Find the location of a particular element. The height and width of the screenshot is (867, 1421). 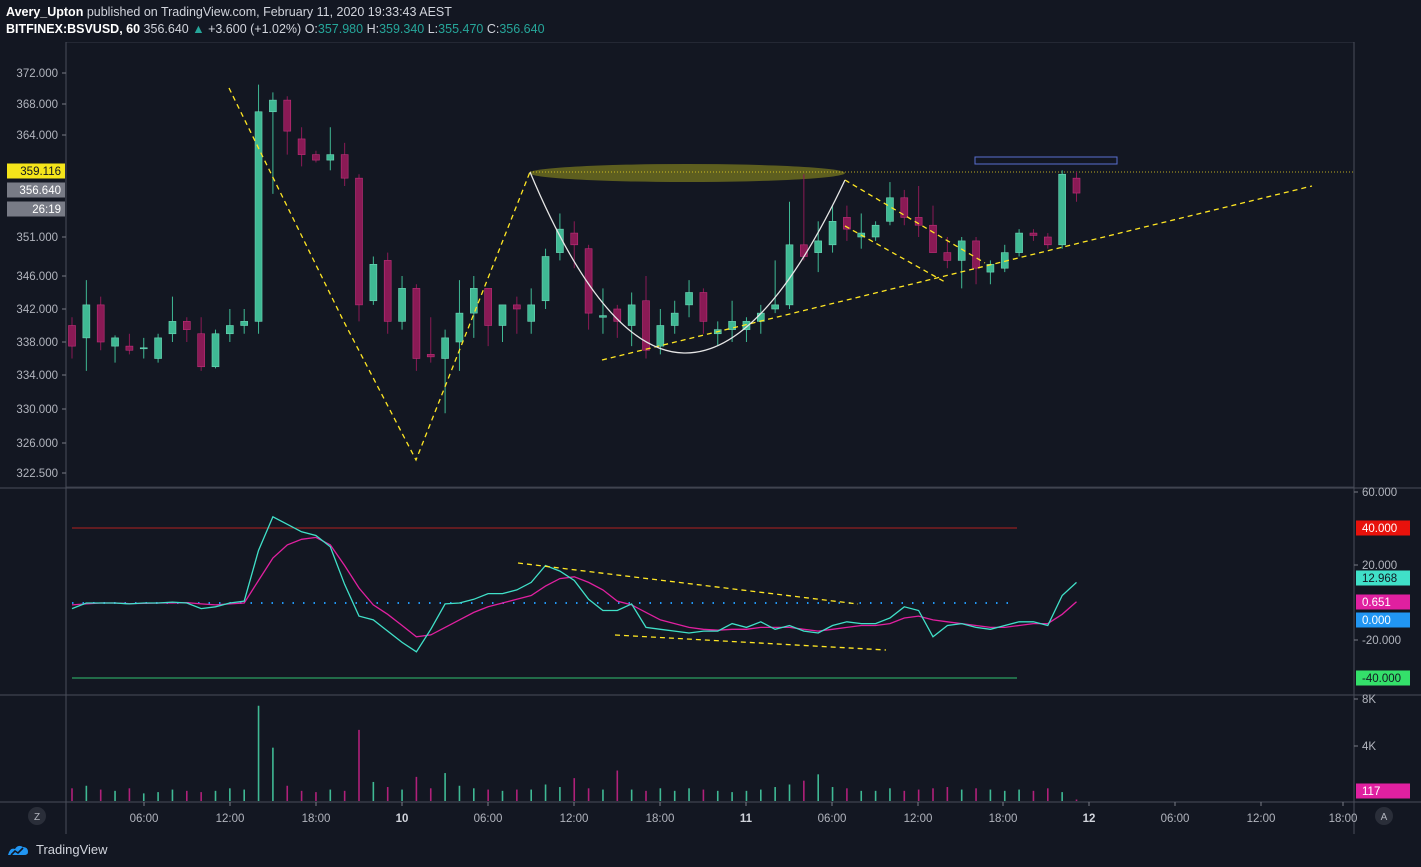

rsi-value-tag: 0.000 is located at coordinates (1376, 621).